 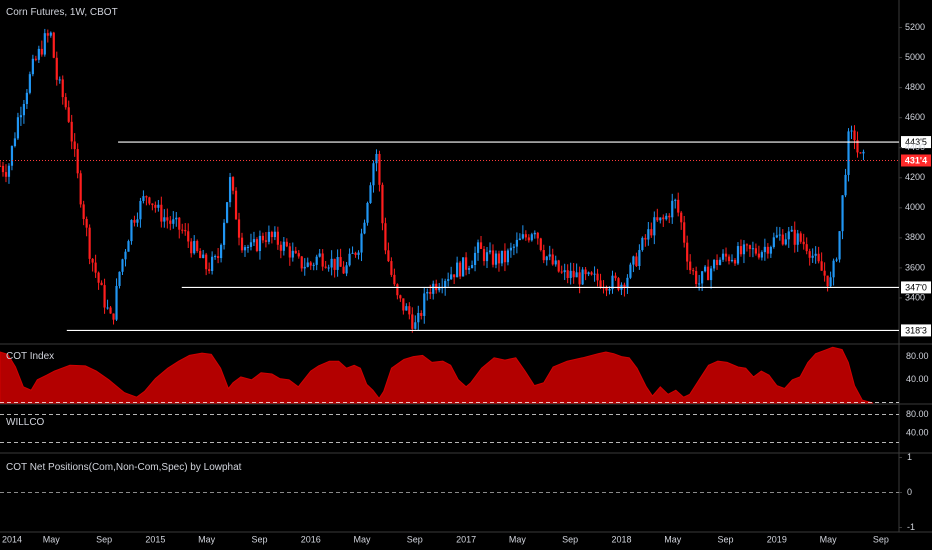 What do you see at coordinates (52, 539) in the screenshot?
I see `time-tick-label: May` at bounding box center [52, 539].